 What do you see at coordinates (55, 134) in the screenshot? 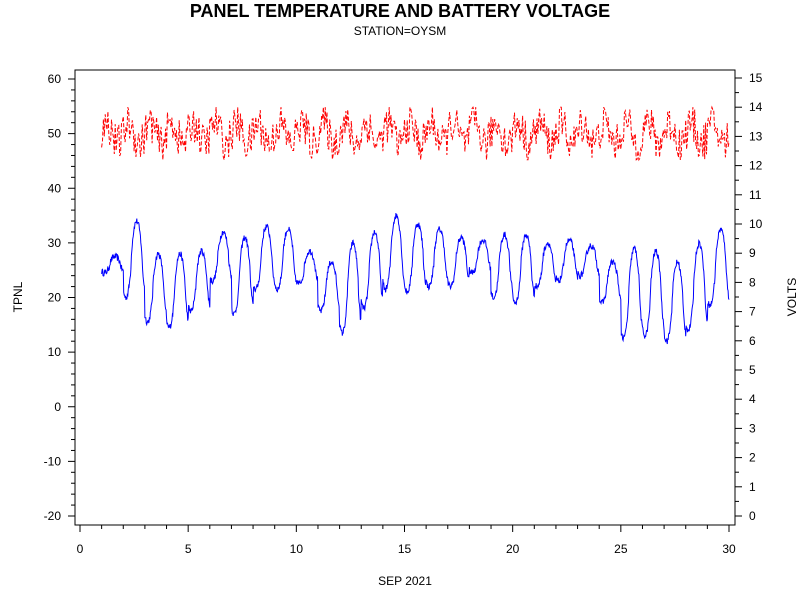
I see `y-left-tick-label: 50` at bounding box center [55, 134].